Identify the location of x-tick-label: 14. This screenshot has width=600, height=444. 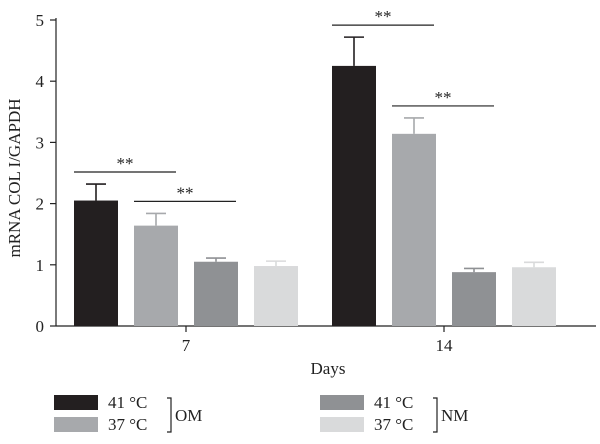
(445, 345).